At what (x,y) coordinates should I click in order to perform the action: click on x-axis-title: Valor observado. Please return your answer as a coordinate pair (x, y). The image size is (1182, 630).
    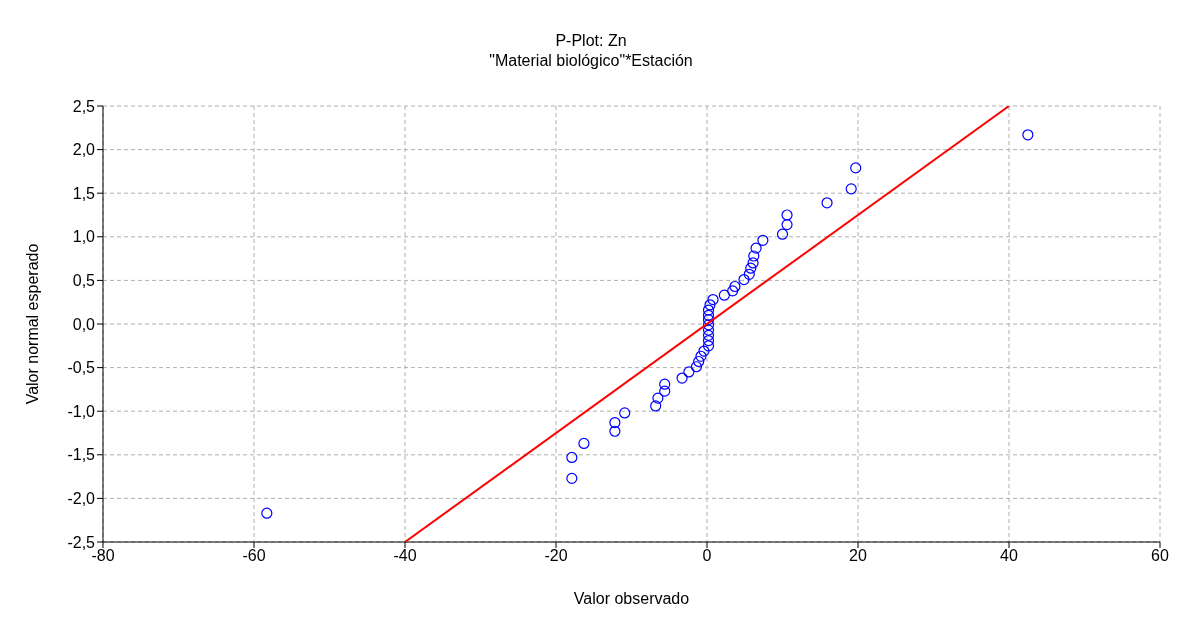
    Looking at the image, I should click on (631, 598).